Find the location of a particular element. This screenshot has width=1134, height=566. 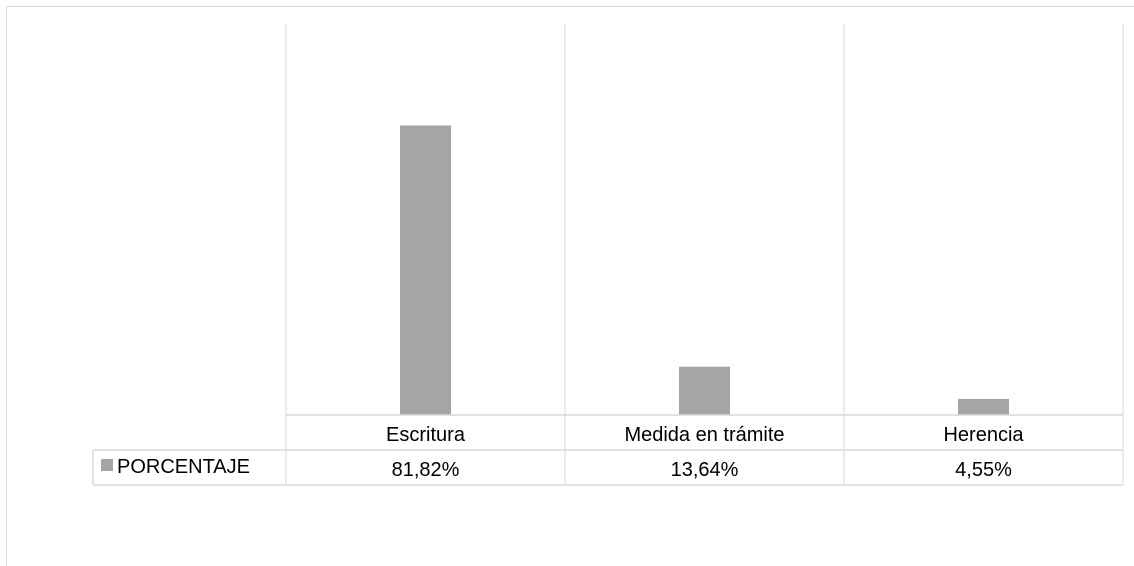

legend-series-name: PORCENTAJE is located at coordinates (183, 467).